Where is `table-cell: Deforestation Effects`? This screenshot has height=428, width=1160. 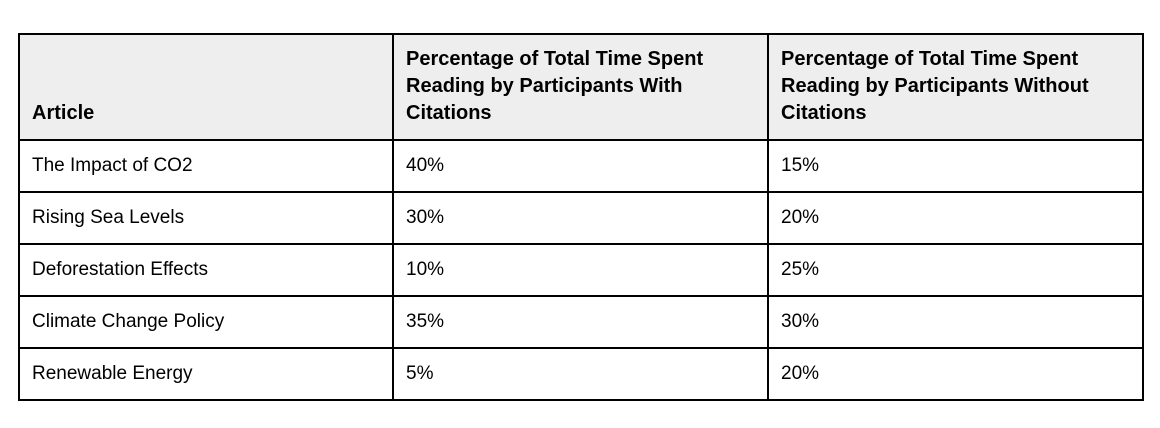
table-cell: Deforestation Effects is located at coordinates (206, 270).